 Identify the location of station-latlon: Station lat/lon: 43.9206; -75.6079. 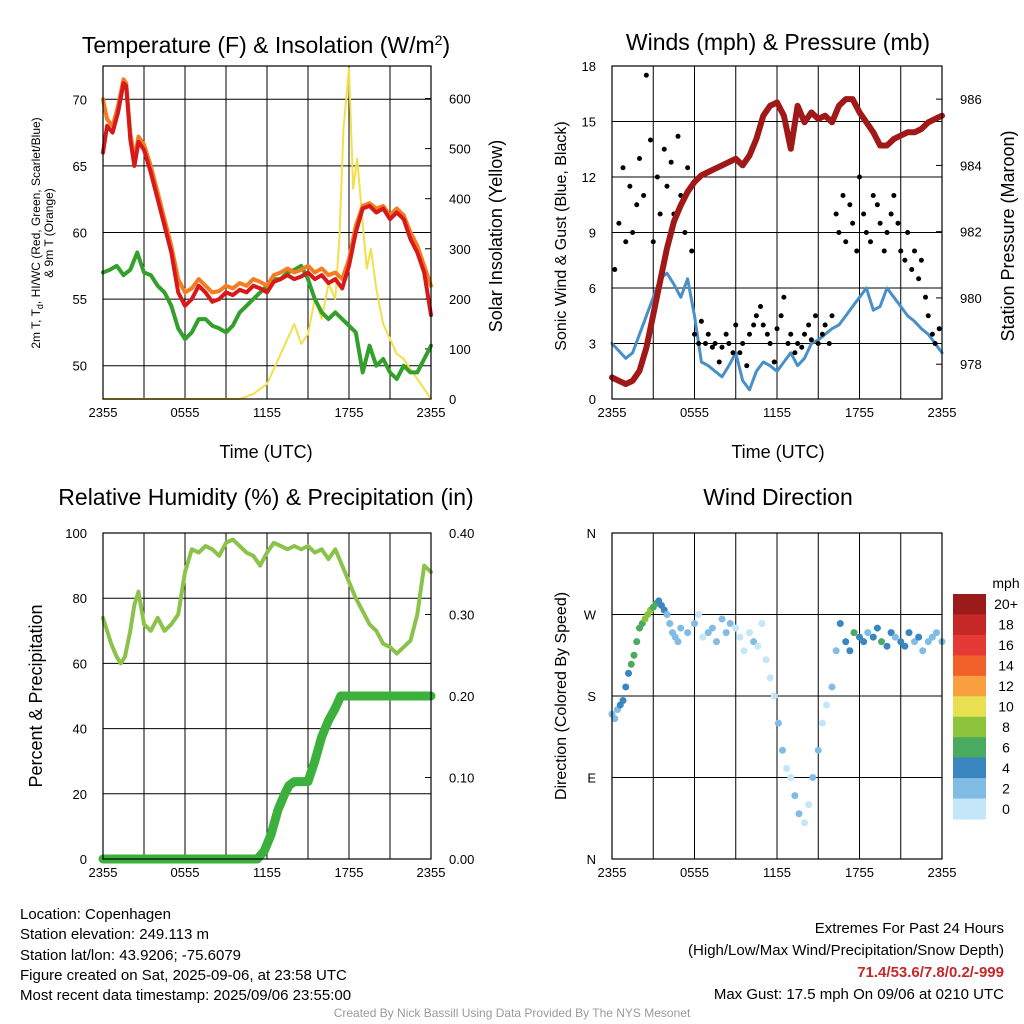
(131, 955).